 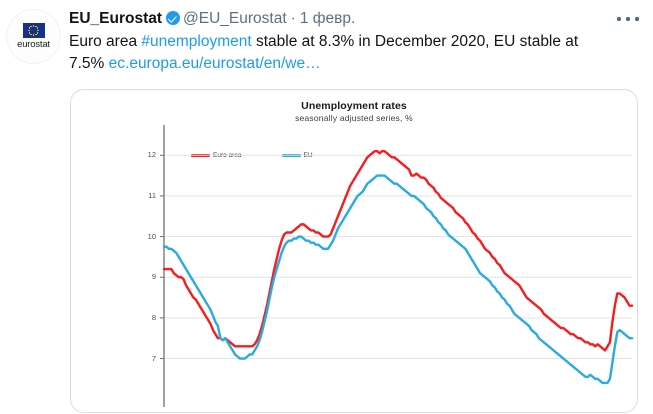 What do you see at coordinates (151, 155) in the screenshot?
I see `y-axis-label-12: 12` at bounding box center [151, 155].